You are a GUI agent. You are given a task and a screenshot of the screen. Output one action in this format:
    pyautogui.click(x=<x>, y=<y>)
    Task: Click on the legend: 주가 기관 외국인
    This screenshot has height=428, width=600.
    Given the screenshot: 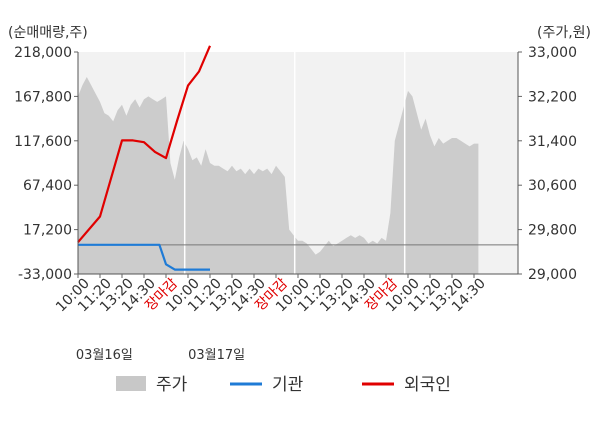 What is the action you would take?
    pyautogui.click(x=283, y=385)
    